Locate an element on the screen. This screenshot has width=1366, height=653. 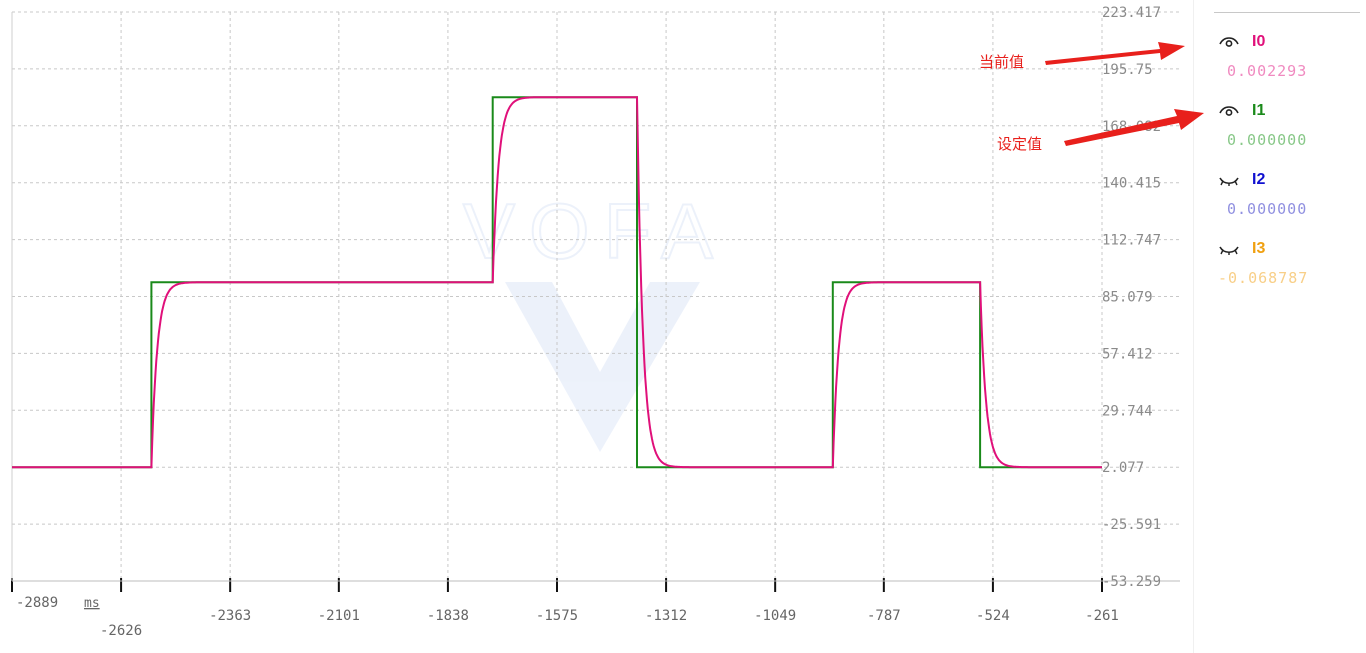
legend-divider is located at coordinates (1287, 12).